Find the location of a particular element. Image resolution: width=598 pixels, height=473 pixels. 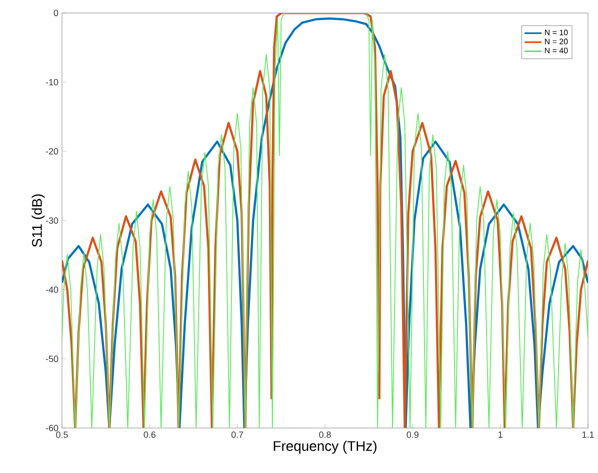

x-axis-title: Frequency (THz) is located at coordinates (325, 447).